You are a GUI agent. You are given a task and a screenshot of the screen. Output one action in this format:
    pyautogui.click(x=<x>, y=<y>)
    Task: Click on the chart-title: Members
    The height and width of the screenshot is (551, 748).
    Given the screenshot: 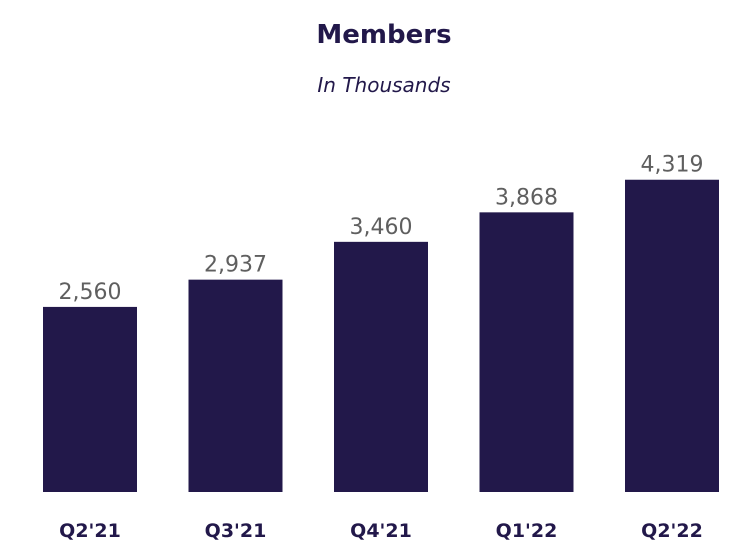 What is the action you would take?
    pyautogui.click(x=384, y=35)
    